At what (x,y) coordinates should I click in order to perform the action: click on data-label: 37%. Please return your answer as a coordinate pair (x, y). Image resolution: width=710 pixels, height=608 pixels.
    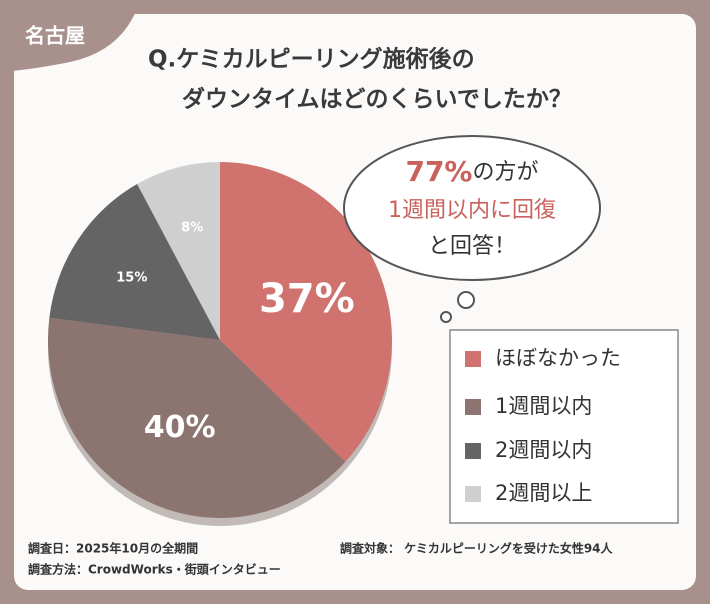
    Looking at the image, I should click on (307, 299).